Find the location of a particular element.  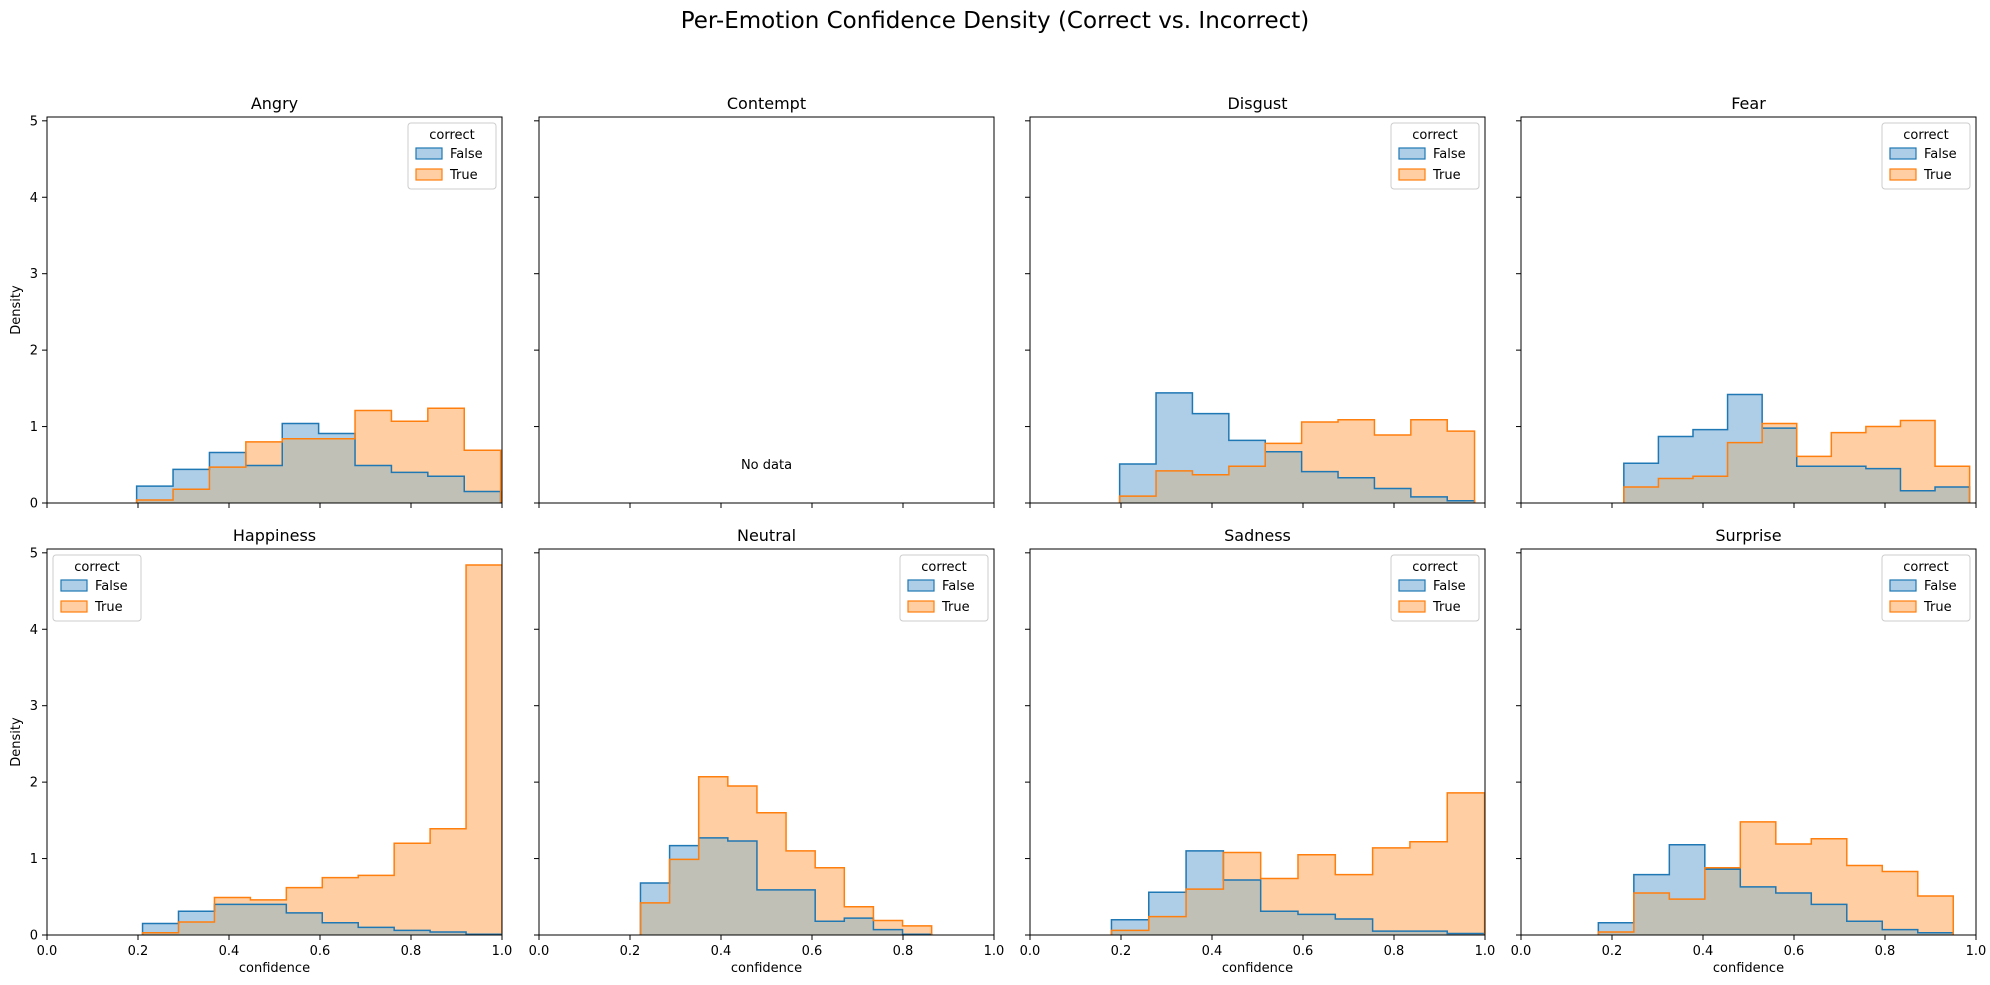

panel-disgust: Disgust correct False True is located at coordinates (1255, 301).